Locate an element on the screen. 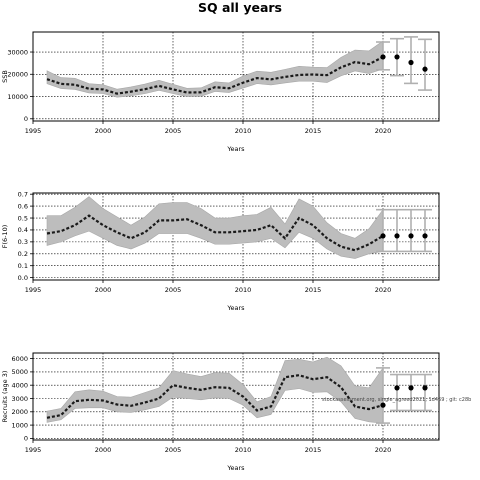 The height and width of the screenshot is (480, 480). y-tick-label: 10000 is located at coordinates (17, 97).